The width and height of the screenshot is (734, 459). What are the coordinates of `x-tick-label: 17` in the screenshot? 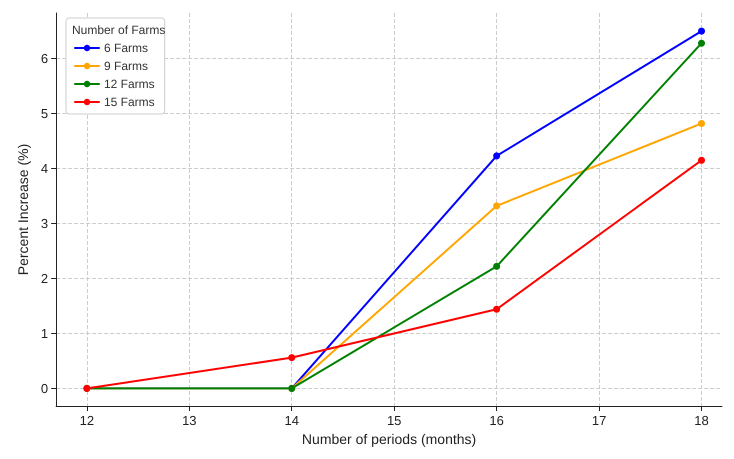 It's located at (599, 420).